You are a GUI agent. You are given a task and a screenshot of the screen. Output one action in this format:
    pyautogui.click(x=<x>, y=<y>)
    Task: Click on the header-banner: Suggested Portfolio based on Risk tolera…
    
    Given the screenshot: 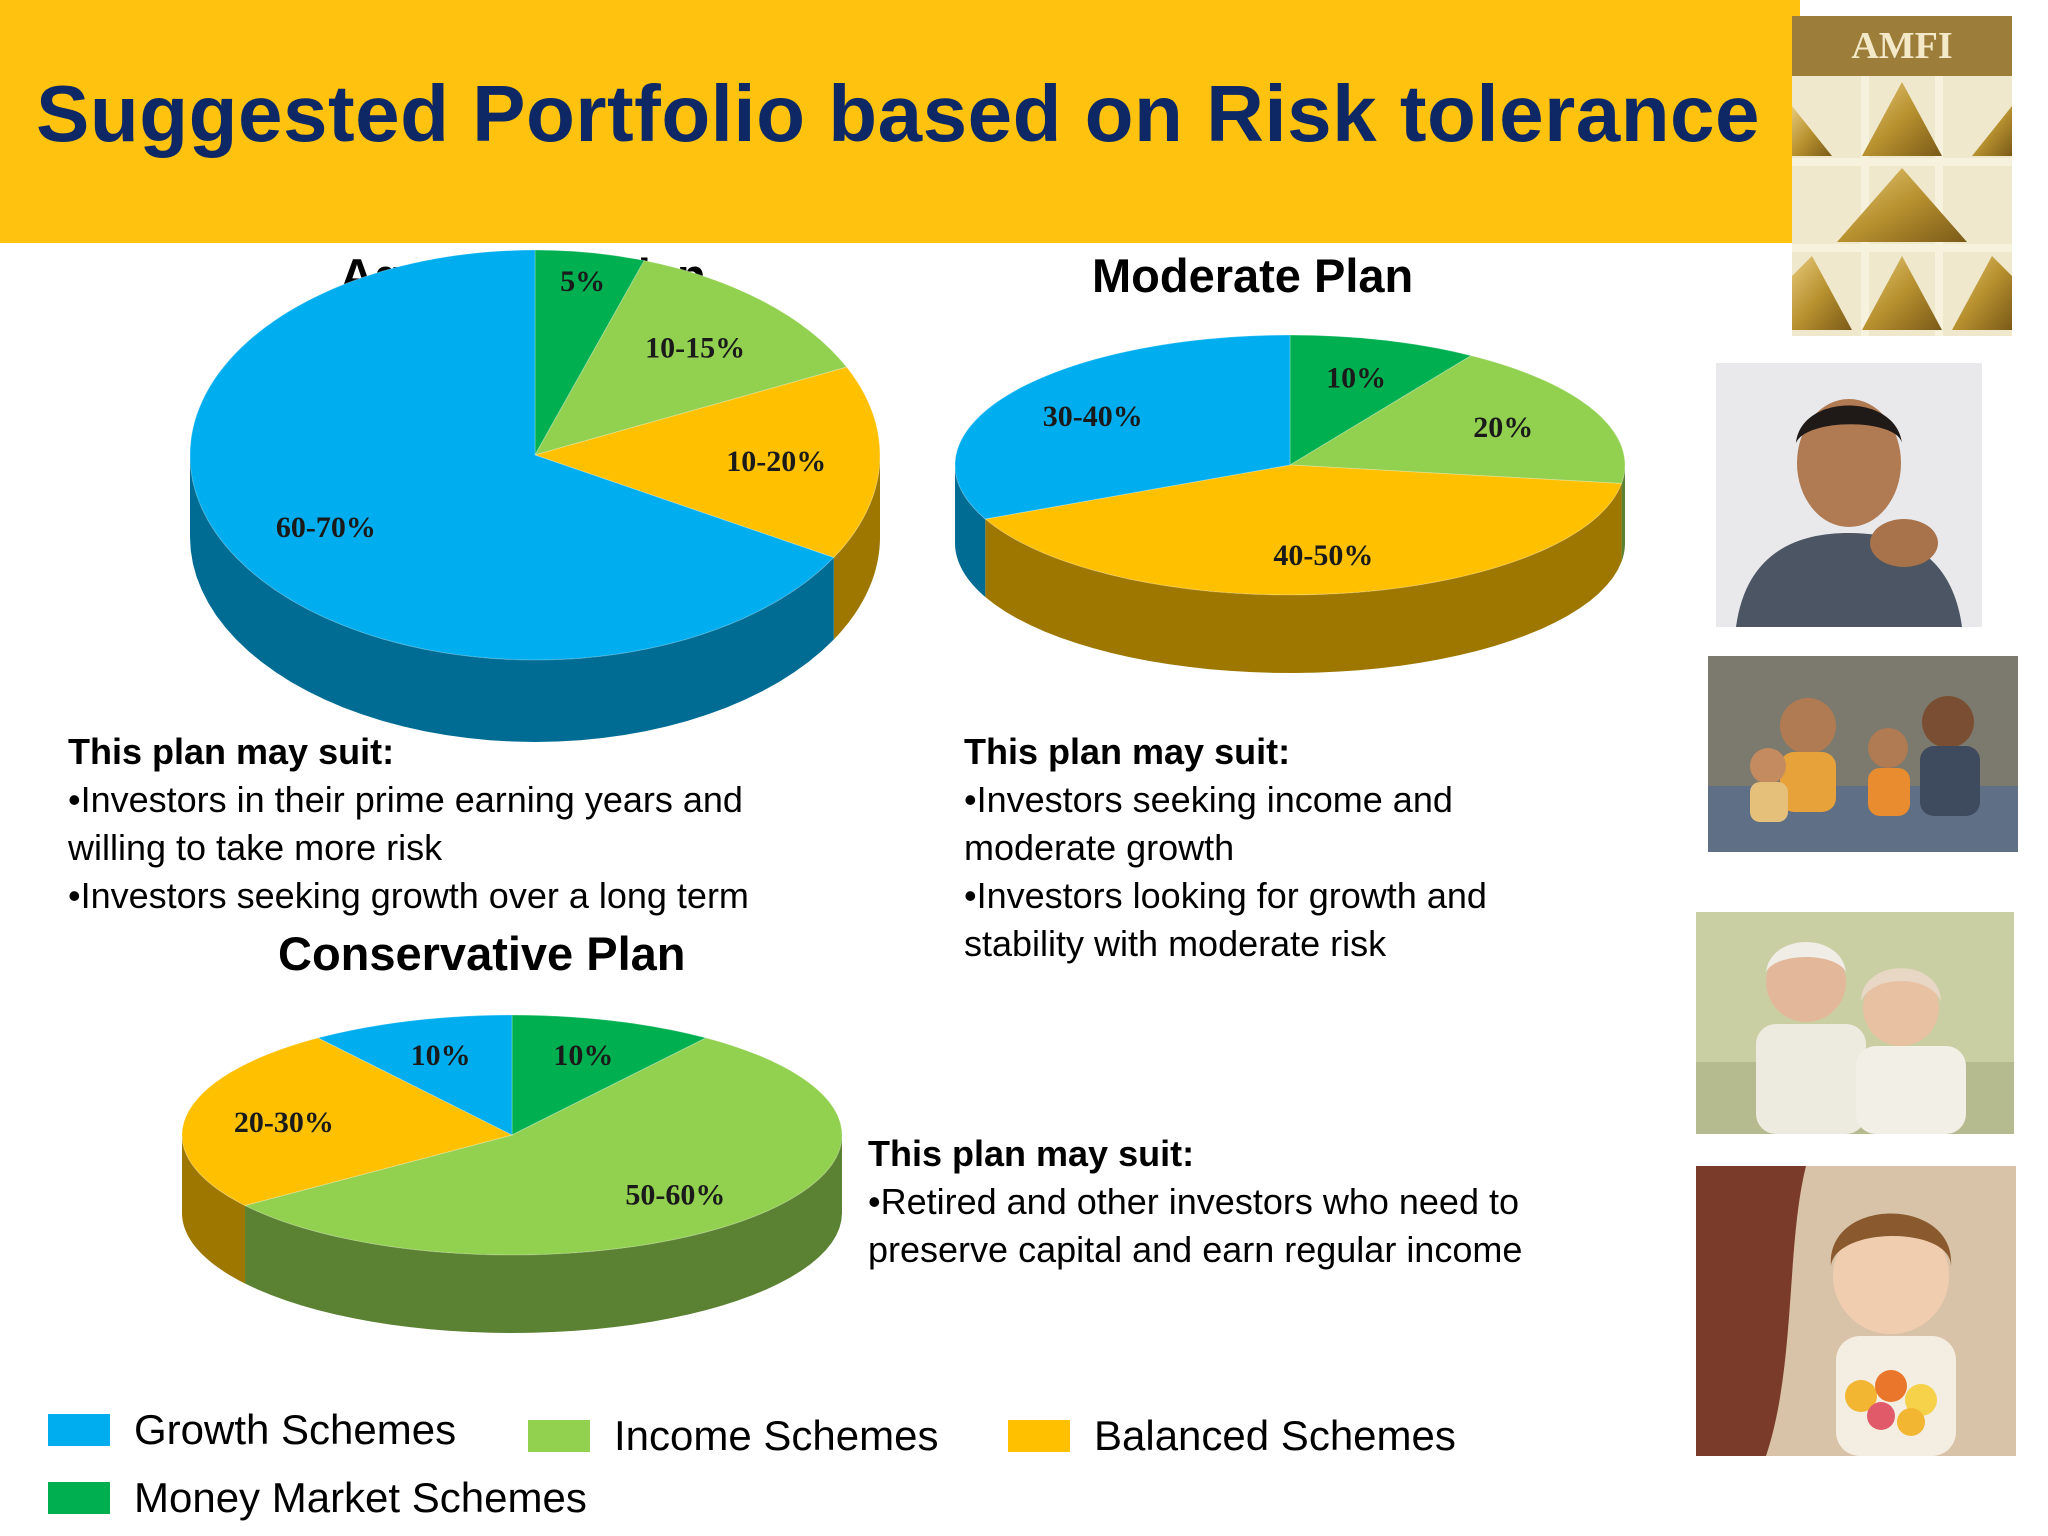 What is the action you would take?
    pyautogui.click(x=900, y=121)
    